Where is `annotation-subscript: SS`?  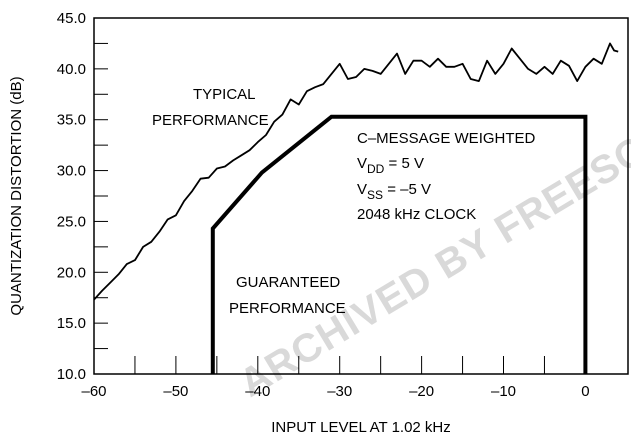
annotation-subscript: SS is located at coordinates (375, 195).